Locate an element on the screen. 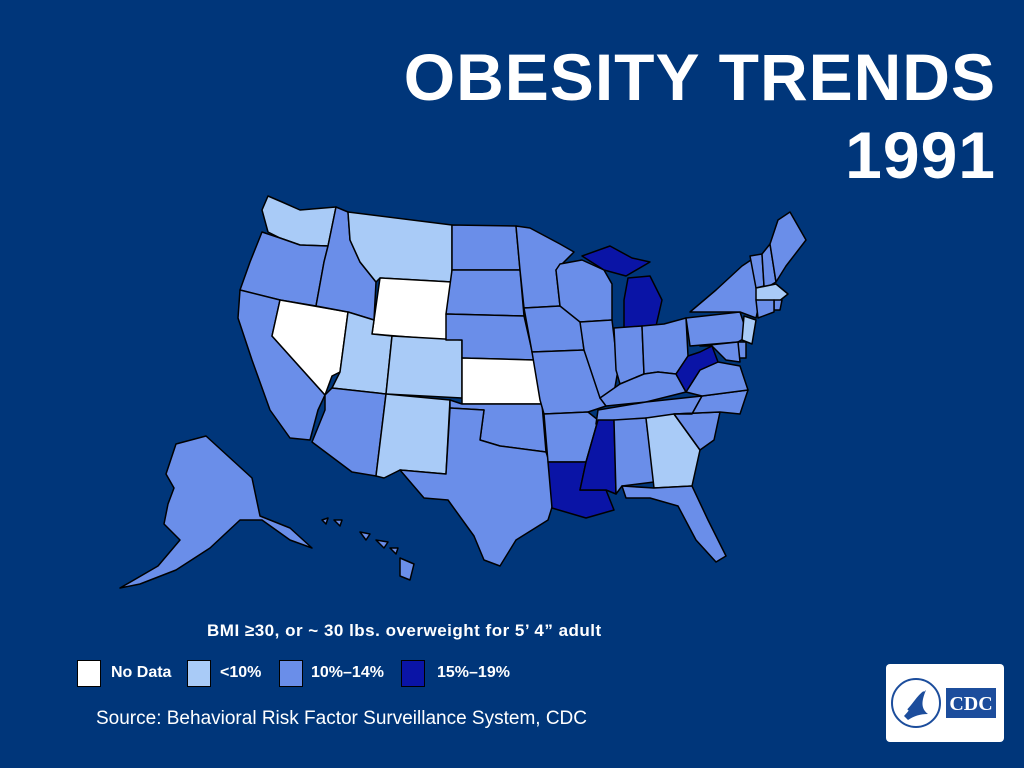 This screenshot has width=1024, height=768. title-line-1: OBESITY TRENDS is located at coordinates (699, 77).